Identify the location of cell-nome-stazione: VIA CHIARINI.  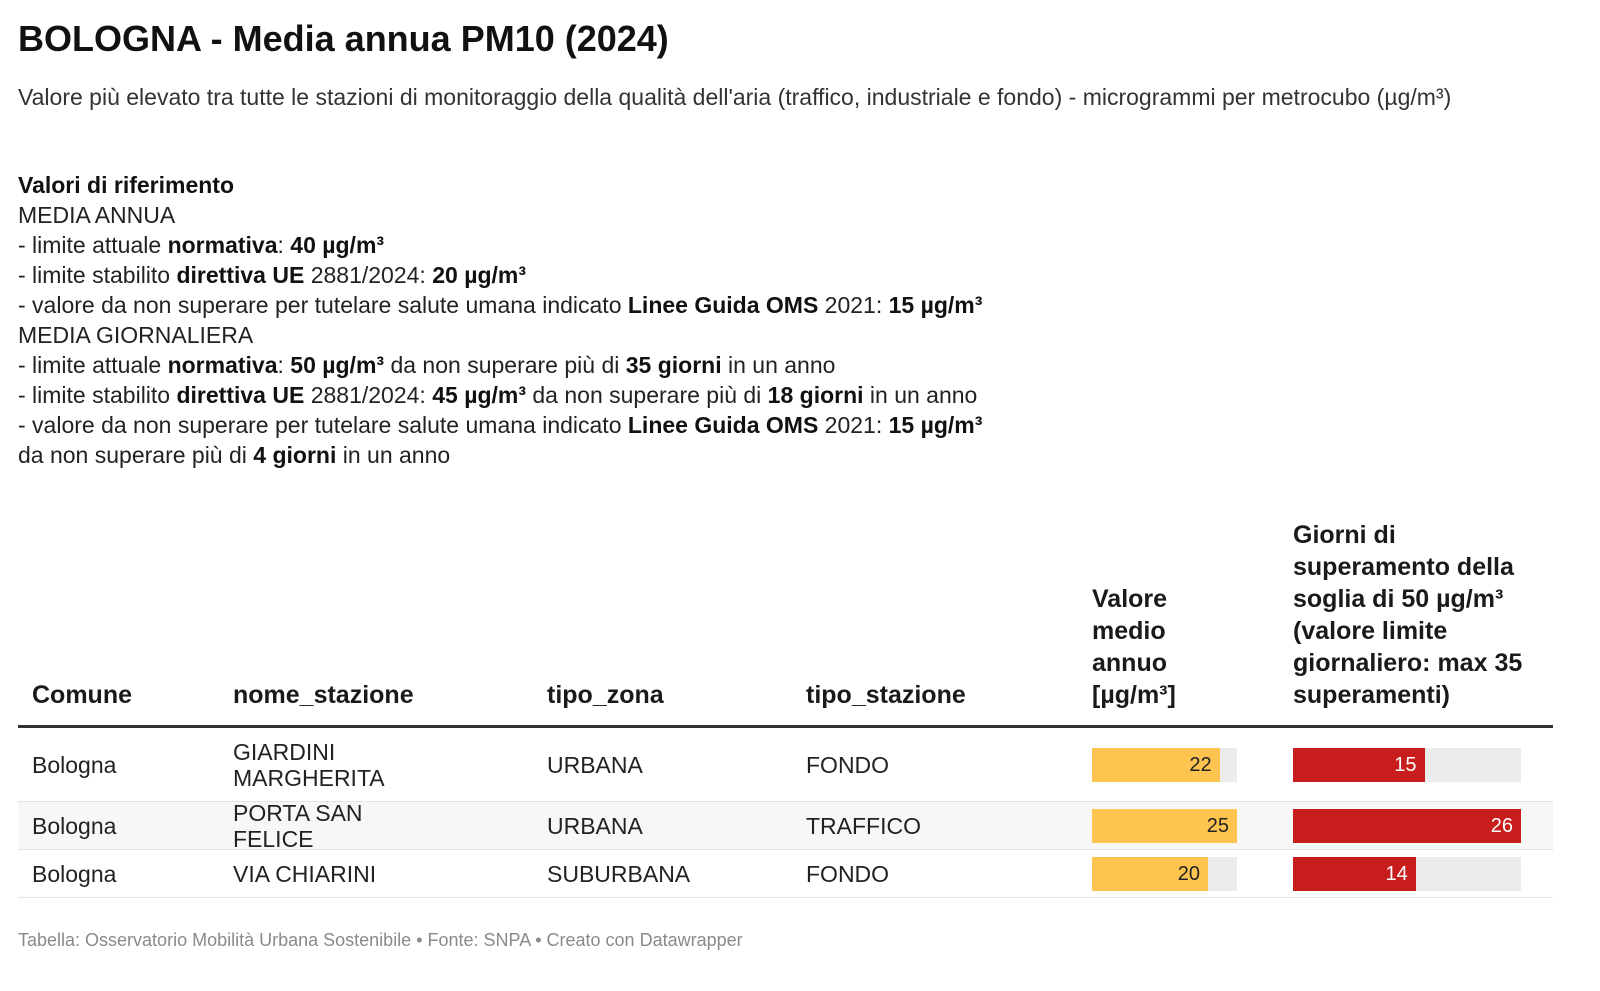
(305, 873).